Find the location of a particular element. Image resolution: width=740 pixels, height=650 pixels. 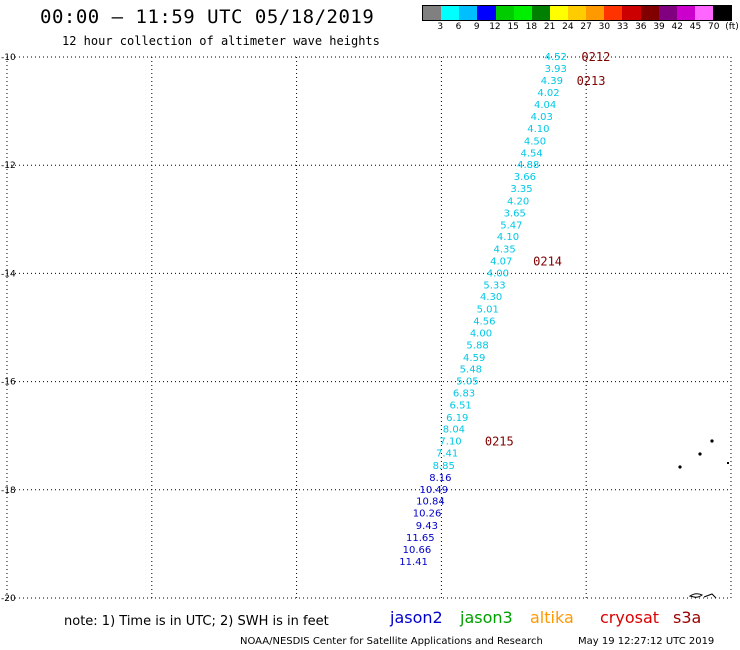

chart-title: 00:00 – 11:59 UTC 05/18/2019 is located at coordinates (207, 17).